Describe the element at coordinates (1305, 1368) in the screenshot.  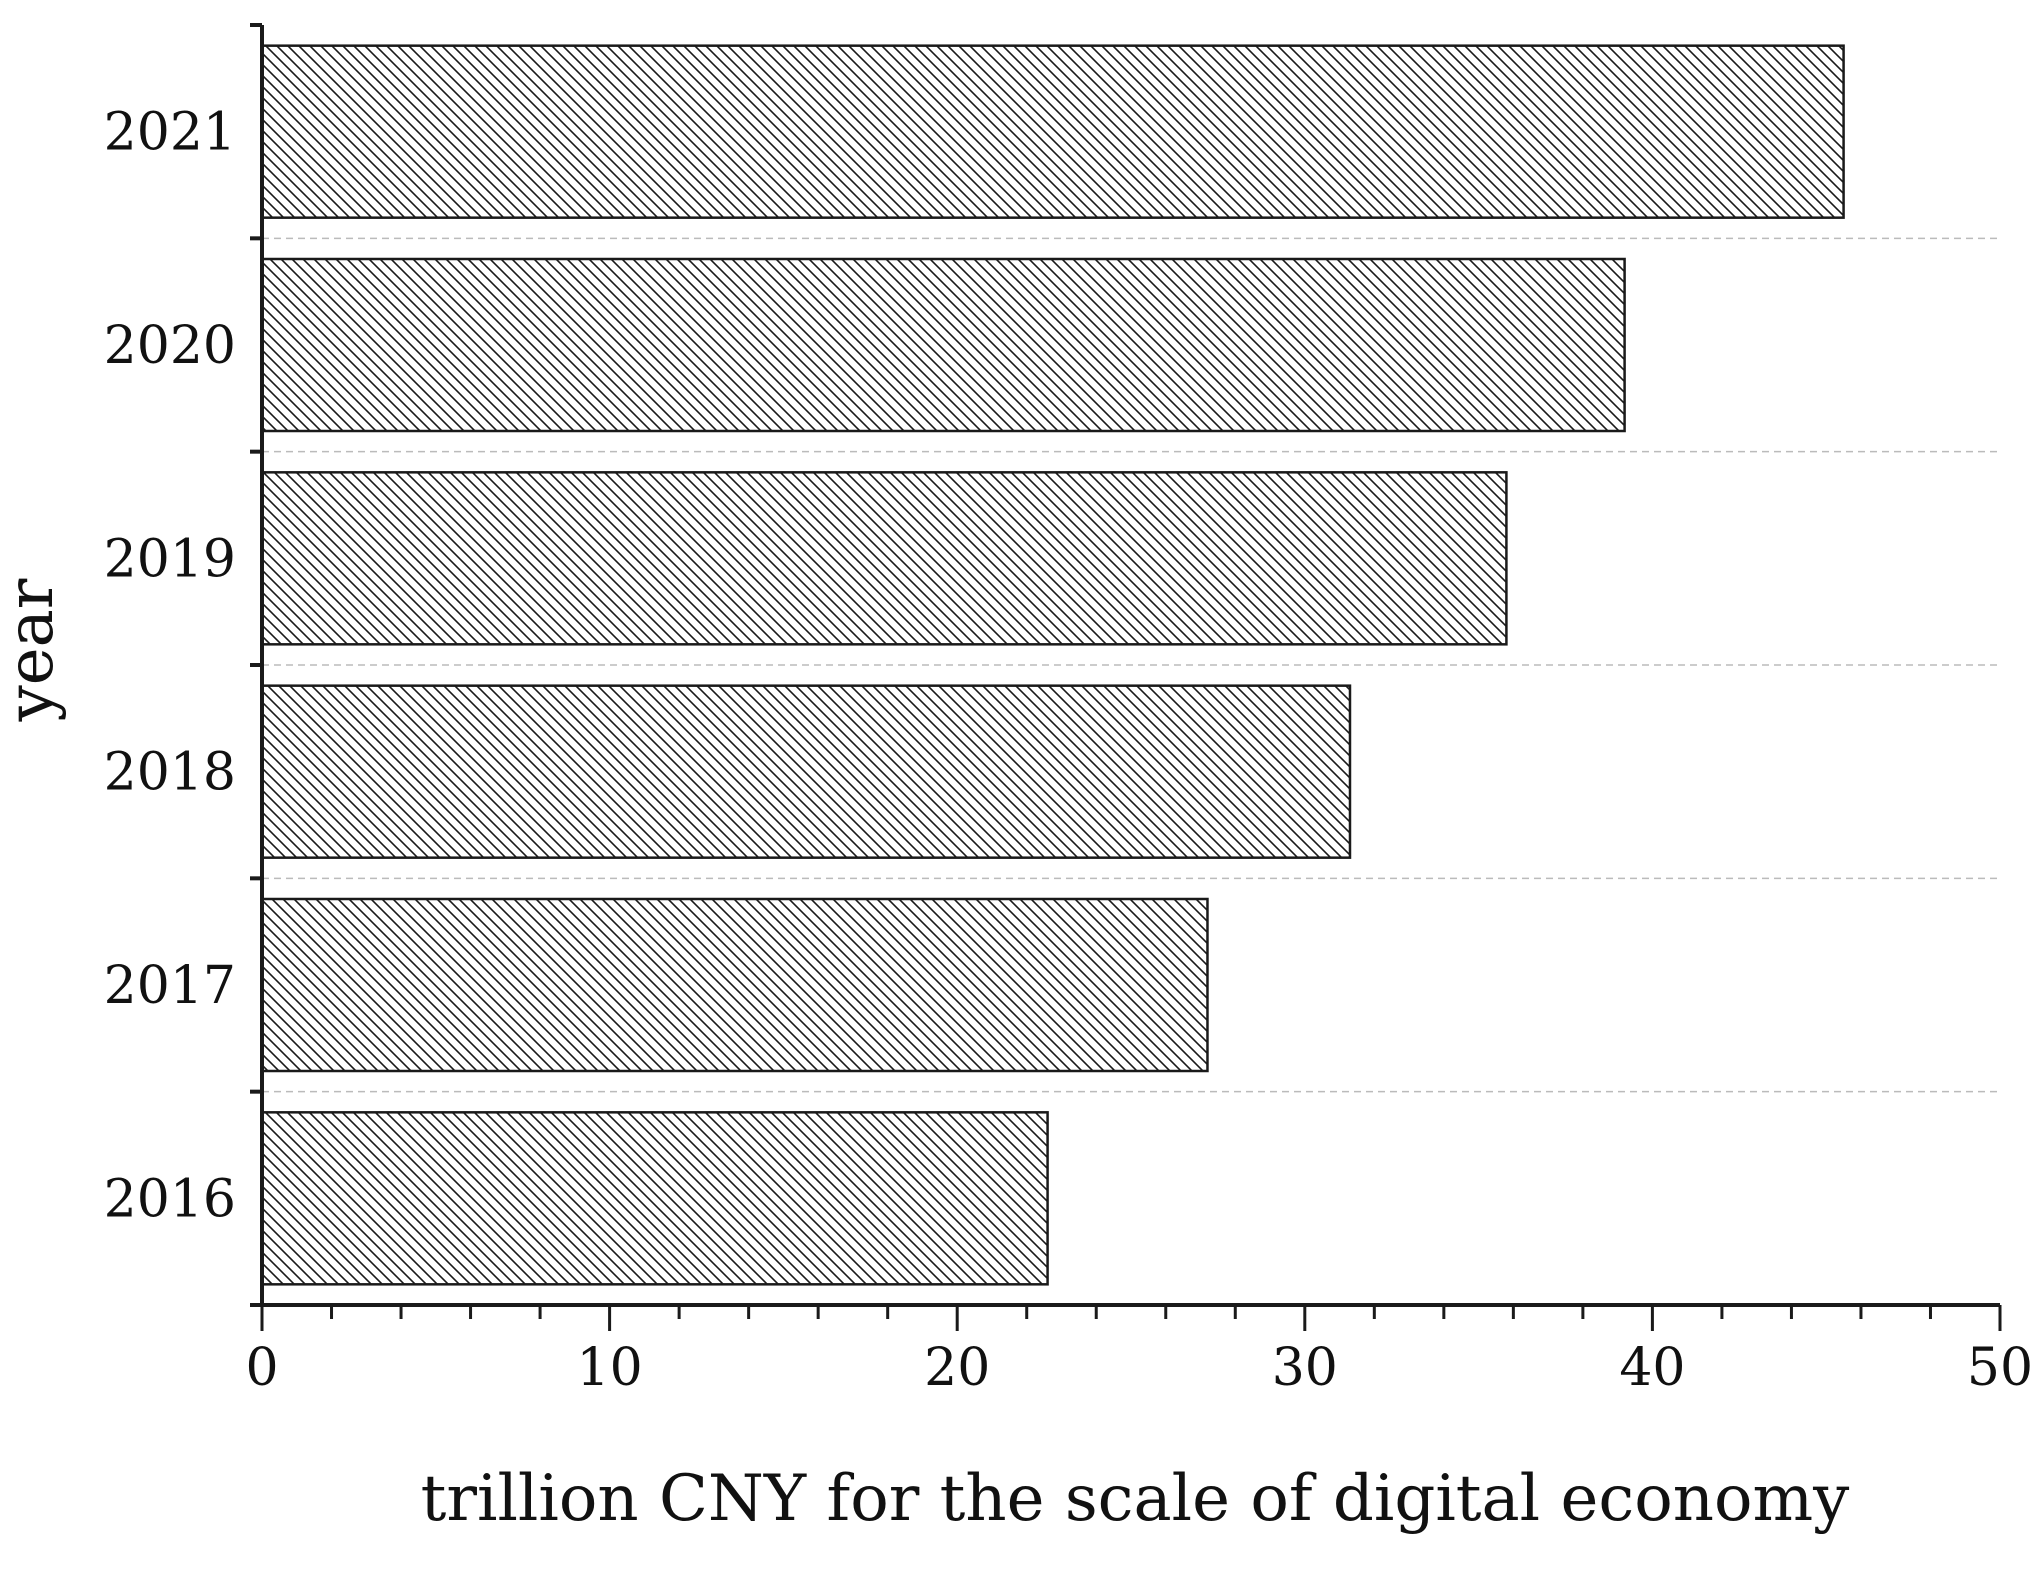
I see `x-tick-label-30: 30` at that location.